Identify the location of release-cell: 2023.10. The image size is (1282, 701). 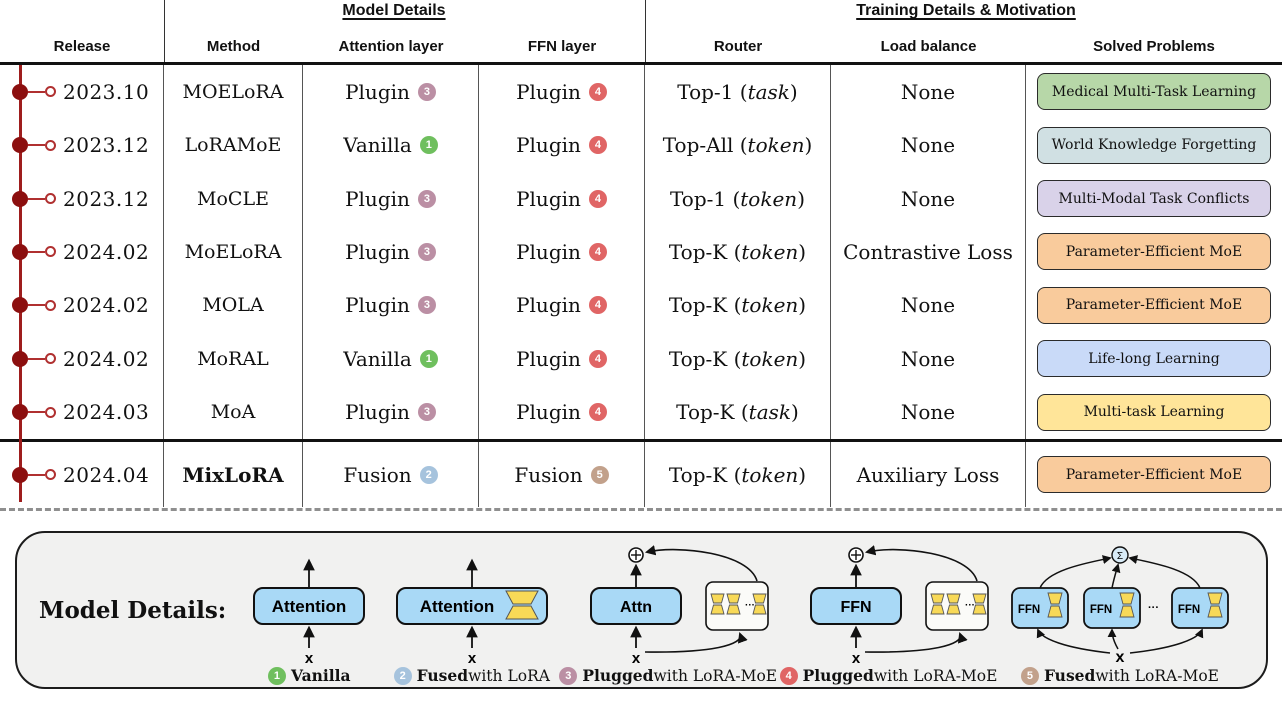
(82, 92).